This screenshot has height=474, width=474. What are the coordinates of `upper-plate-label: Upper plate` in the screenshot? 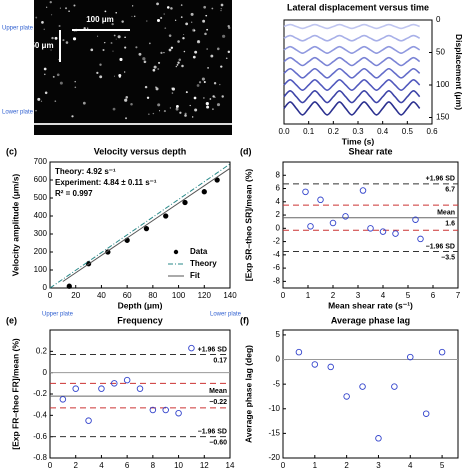 It's located at (18, 29).